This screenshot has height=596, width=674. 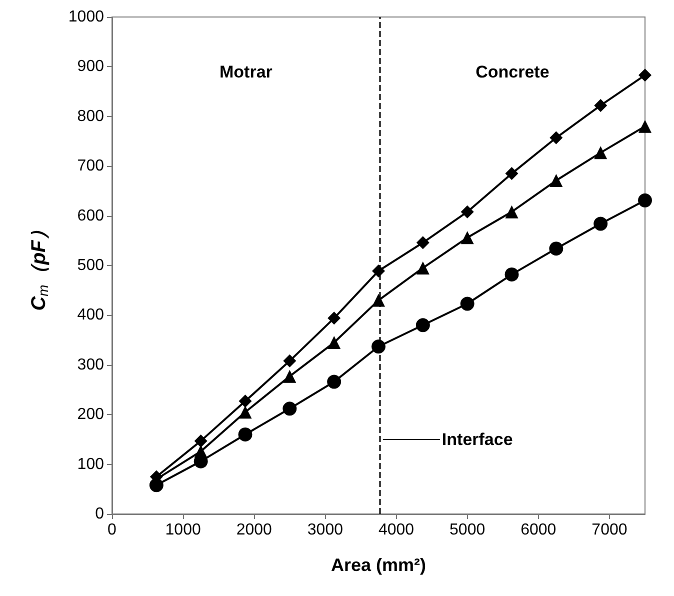 I want to click on annotation: Concrete, so click(x=513, y=72).